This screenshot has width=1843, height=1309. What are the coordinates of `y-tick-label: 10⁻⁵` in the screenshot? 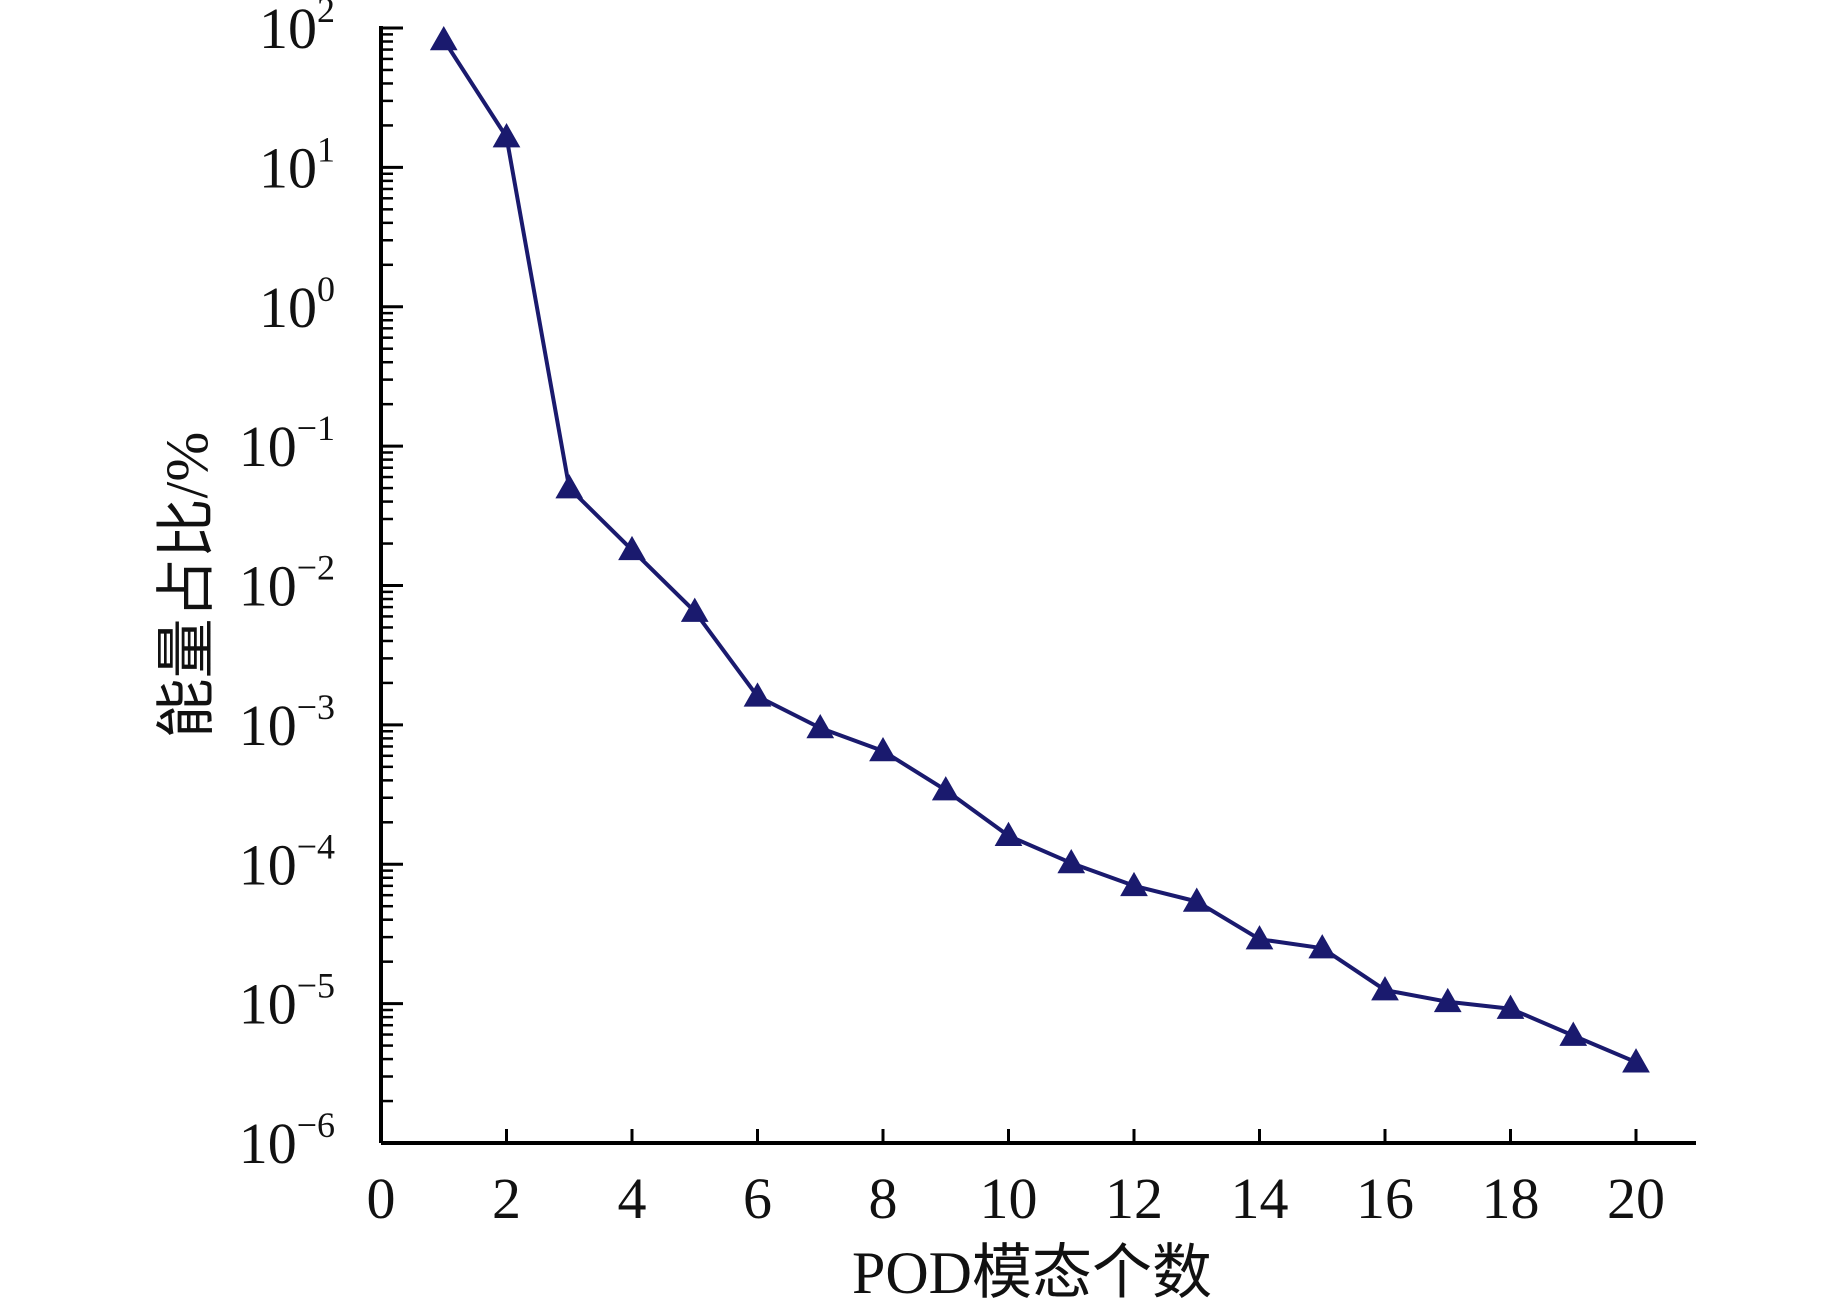 It's located at (287, 1001).